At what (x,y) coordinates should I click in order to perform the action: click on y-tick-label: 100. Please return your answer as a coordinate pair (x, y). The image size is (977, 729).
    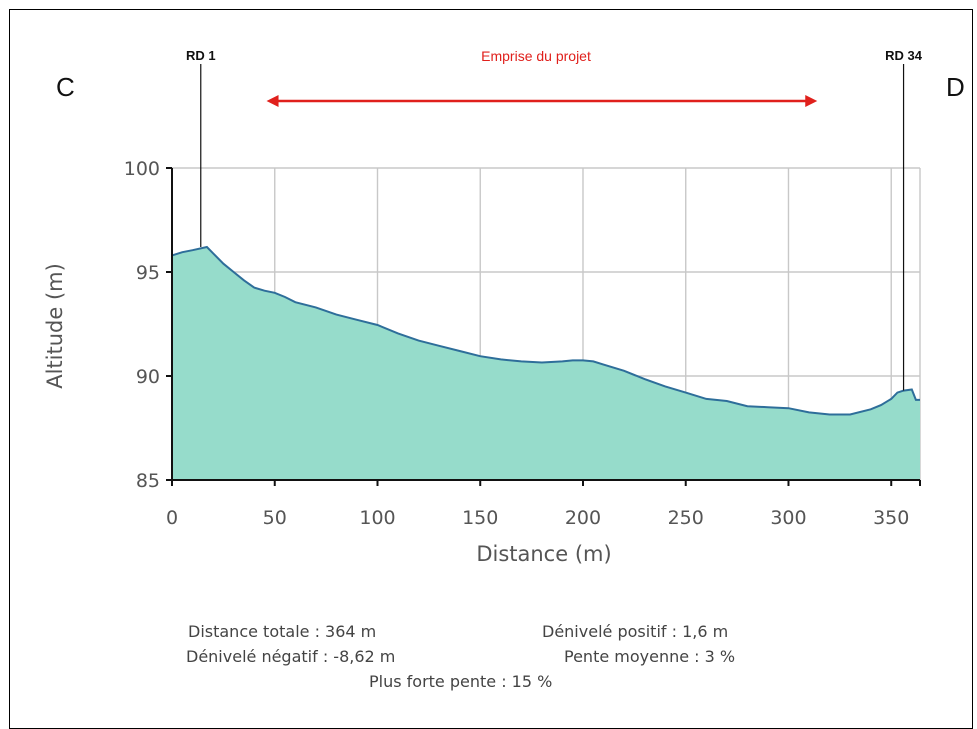
    Looking at the image, I should click on (142, 169).